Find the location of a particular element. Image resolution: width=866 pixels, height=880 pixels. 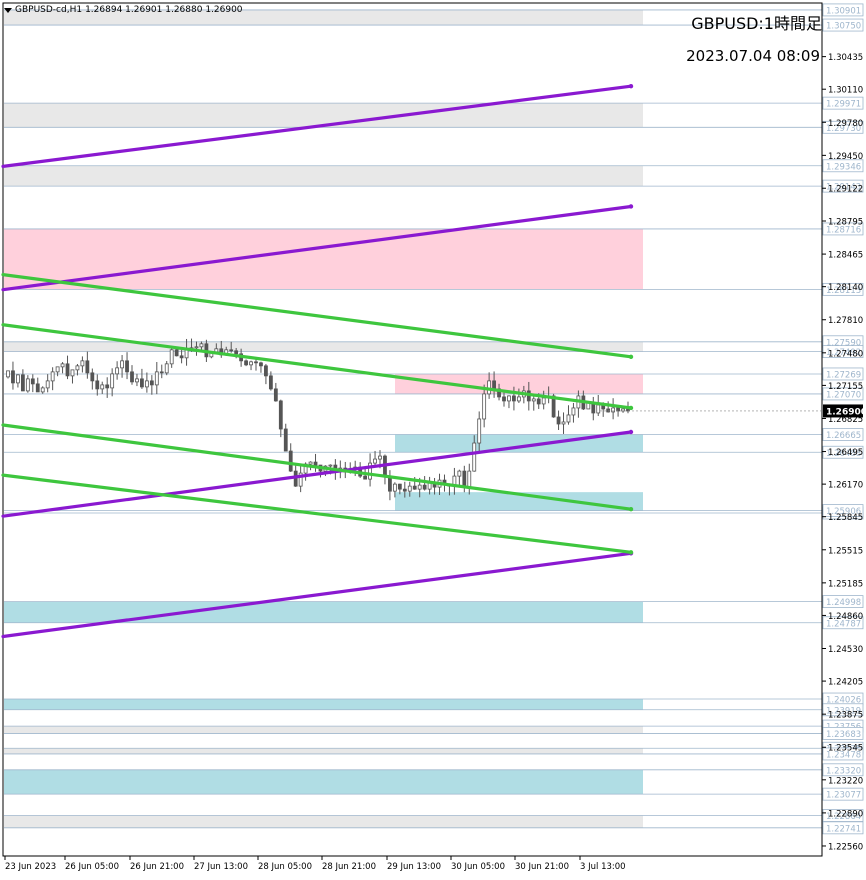

level-tag: 1.22864 is located at coordinates (843, 817).